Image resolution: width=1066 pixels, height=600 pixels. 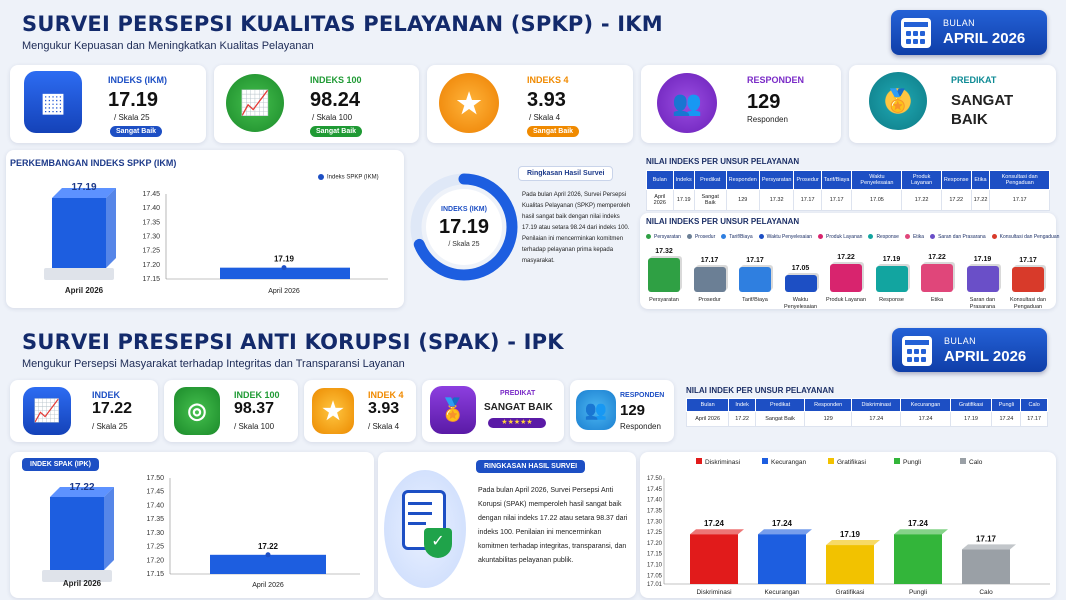 What do you see at coordinates (788, 462) in the screenshot?
I see `legend-label: Kecurangan` at bounding box center [788, 462].